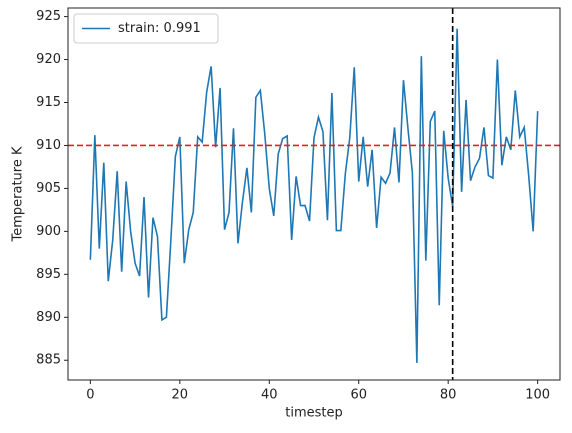  Describe the element at coordinates (48, 274) in the screenshot. I see `y-tick-label: 895` at that location.